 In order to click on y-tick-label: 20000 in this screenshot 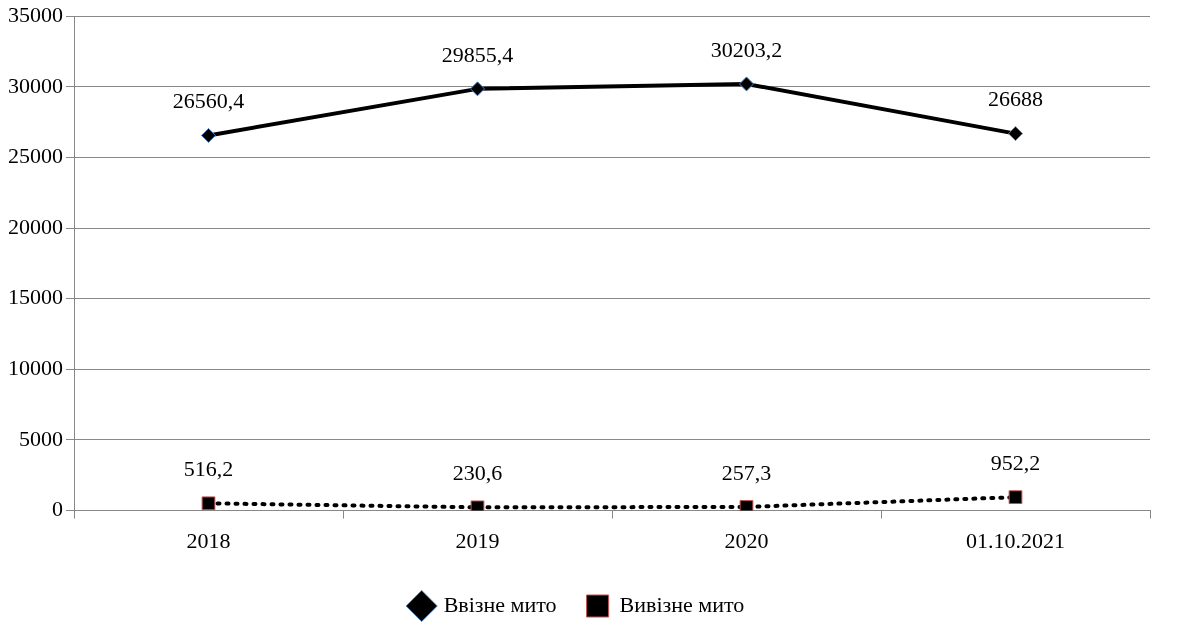, I will do `click(35, 226)`.